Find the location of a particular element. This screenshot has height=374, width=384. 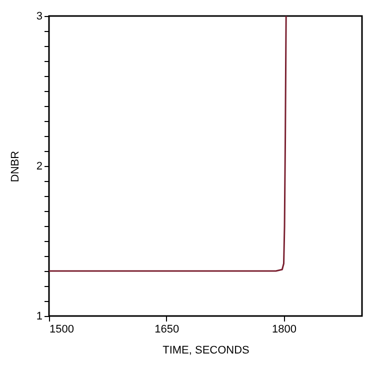

x-tick-label: 1800 is located at coordinates (284, 330).